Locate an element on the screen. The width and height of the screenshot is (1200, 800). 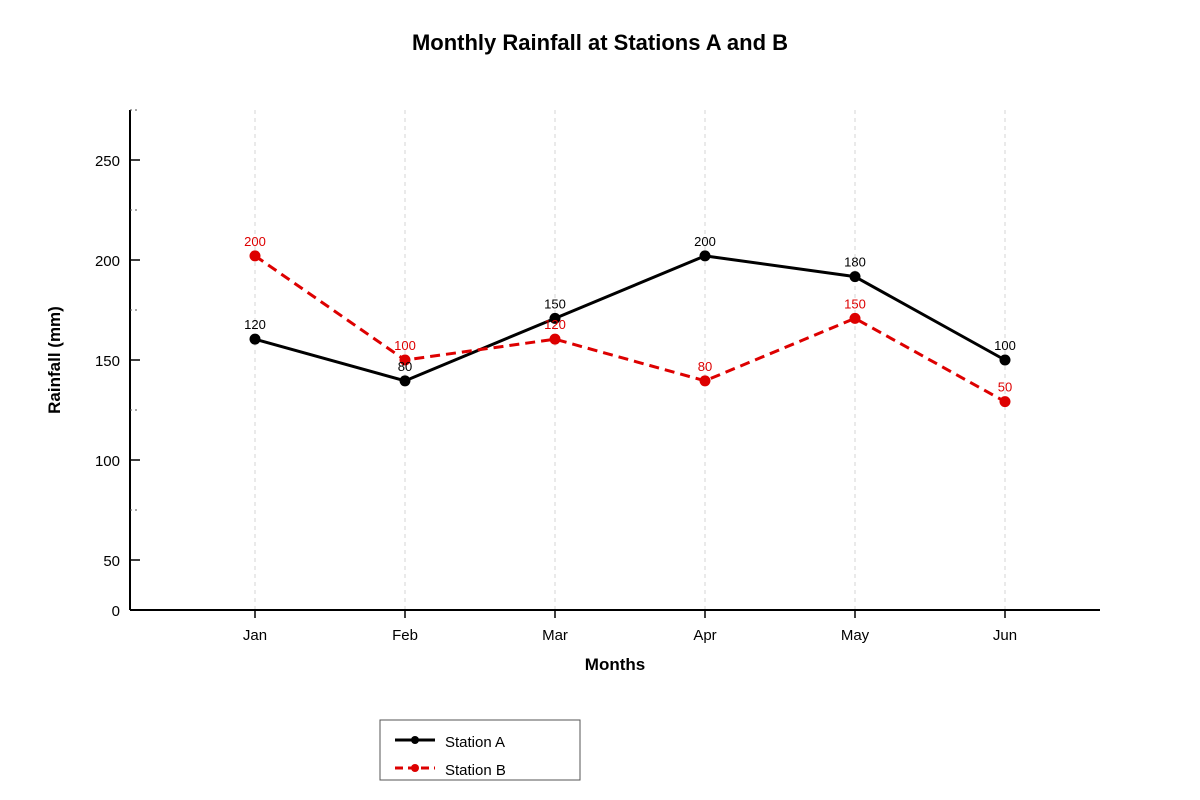
x-axis-title: Months is located at coordinates (615, 664).